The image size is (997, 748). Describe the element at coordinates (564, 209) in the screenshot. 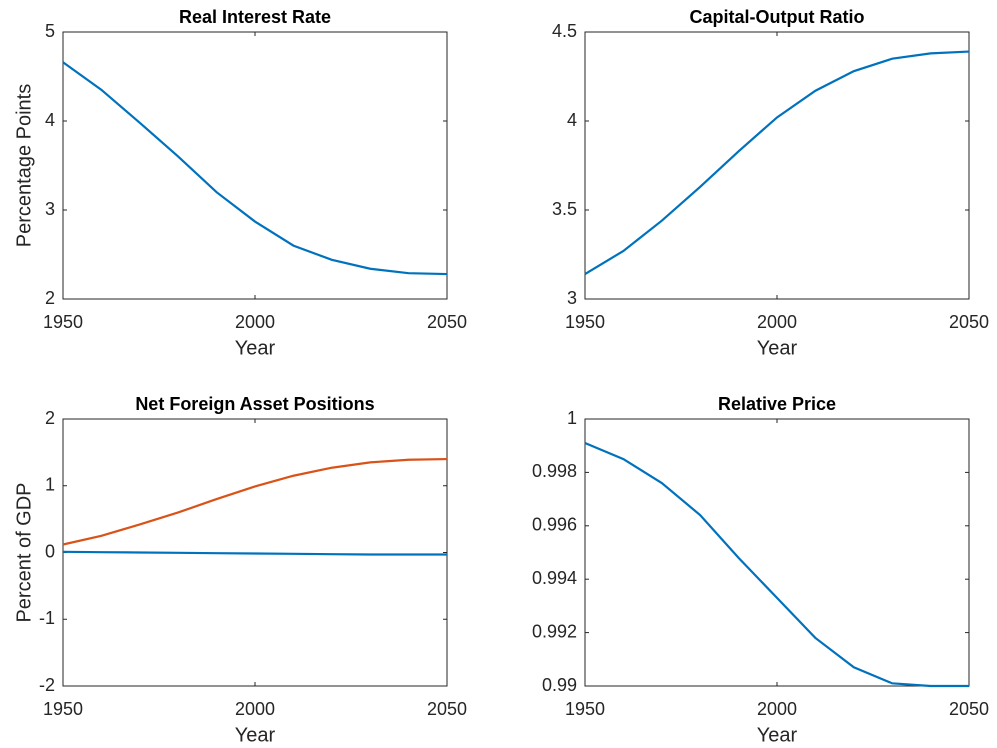

I see `y-tick-label: 3.5` at that location.